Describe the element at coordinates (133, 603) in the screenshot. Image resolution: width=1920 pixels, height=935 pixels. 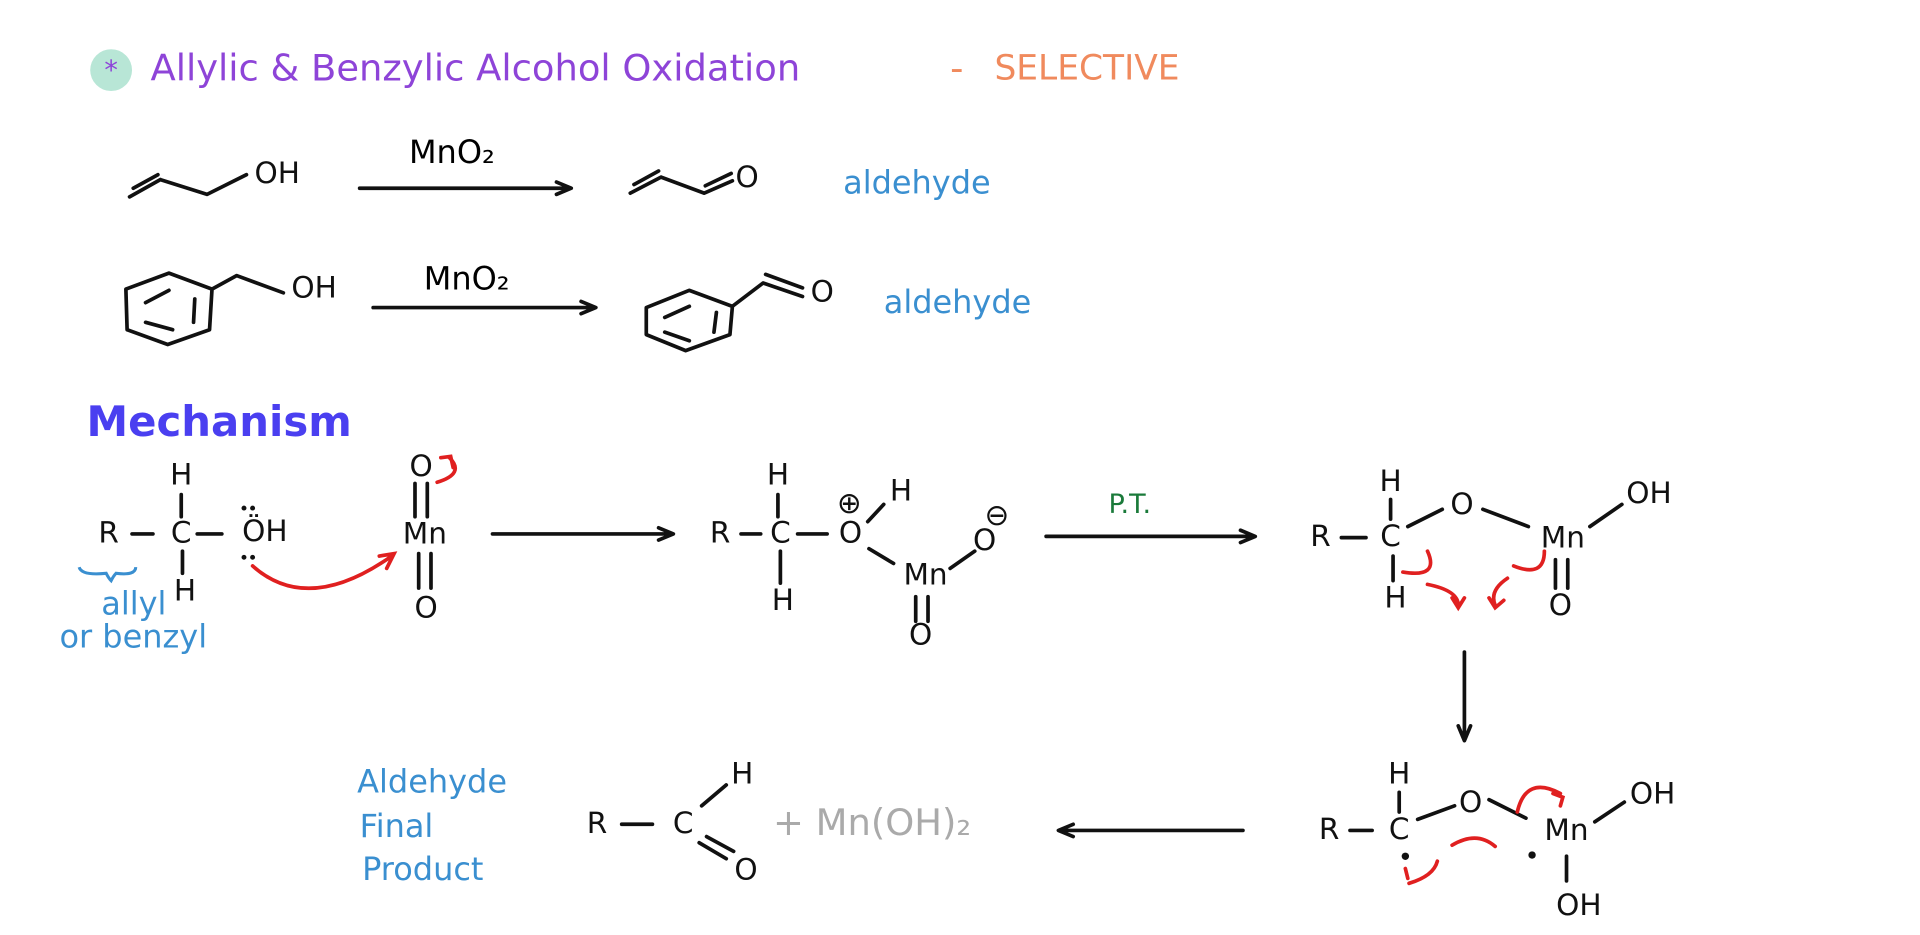
I see `note: allyl` at that location.